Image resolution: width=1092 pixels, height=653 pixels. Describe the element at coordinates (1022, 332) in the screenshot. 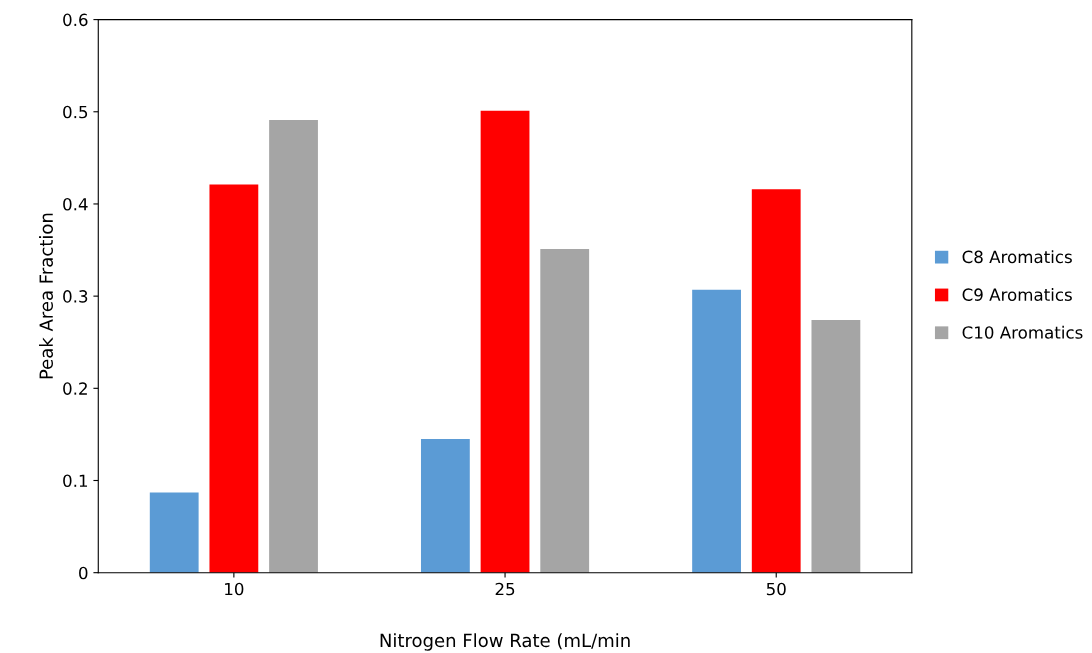

I see `legend-label: C10 Aromatics` at that location.